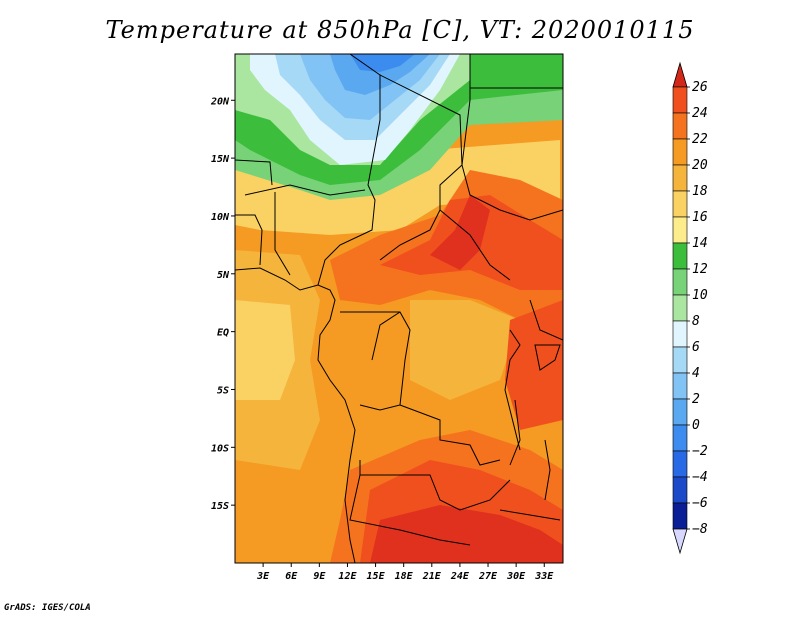  What do you see at coordinates (421, 167) in the screenshot?
I see `border-chad-sudan` at bounding box center [421, 167].